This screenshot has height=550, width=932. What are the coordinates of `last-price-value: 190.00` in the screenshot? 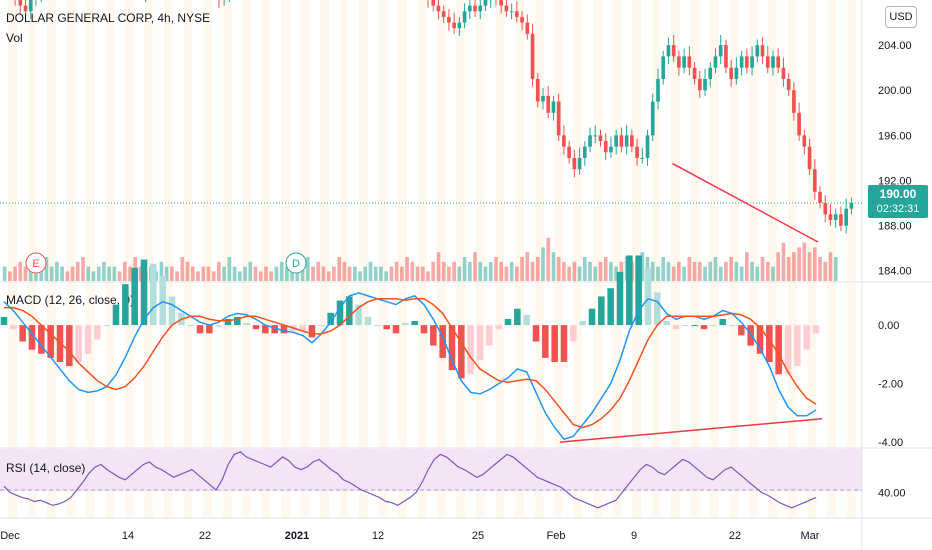 It's located at (898, 194).